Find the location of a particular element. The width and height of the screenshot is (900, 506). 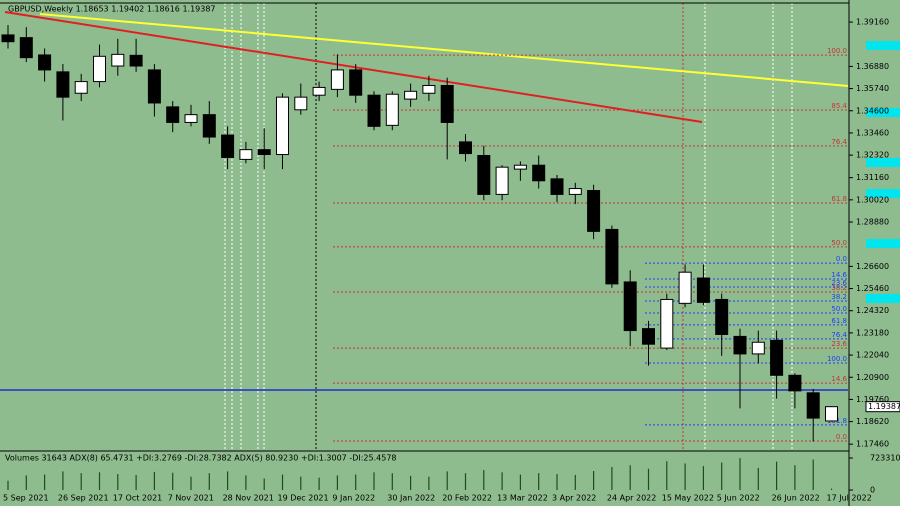

y-tick-label: 1.39160 is located at coordinates (872, 22).